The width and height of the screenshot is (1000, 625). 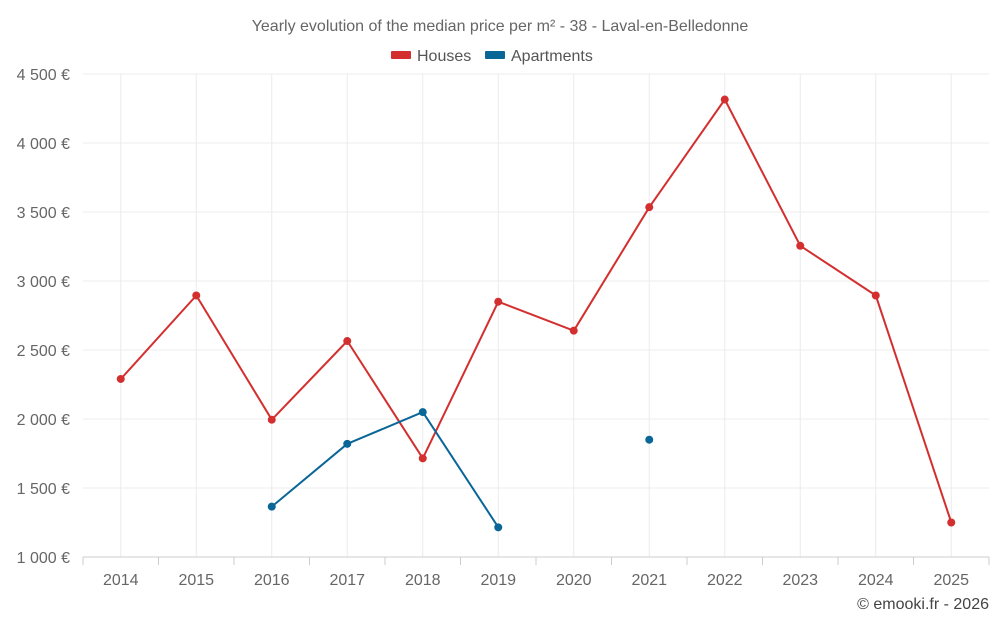 I want to click on x-tick-label: 2023, so click(x=800, y=580).